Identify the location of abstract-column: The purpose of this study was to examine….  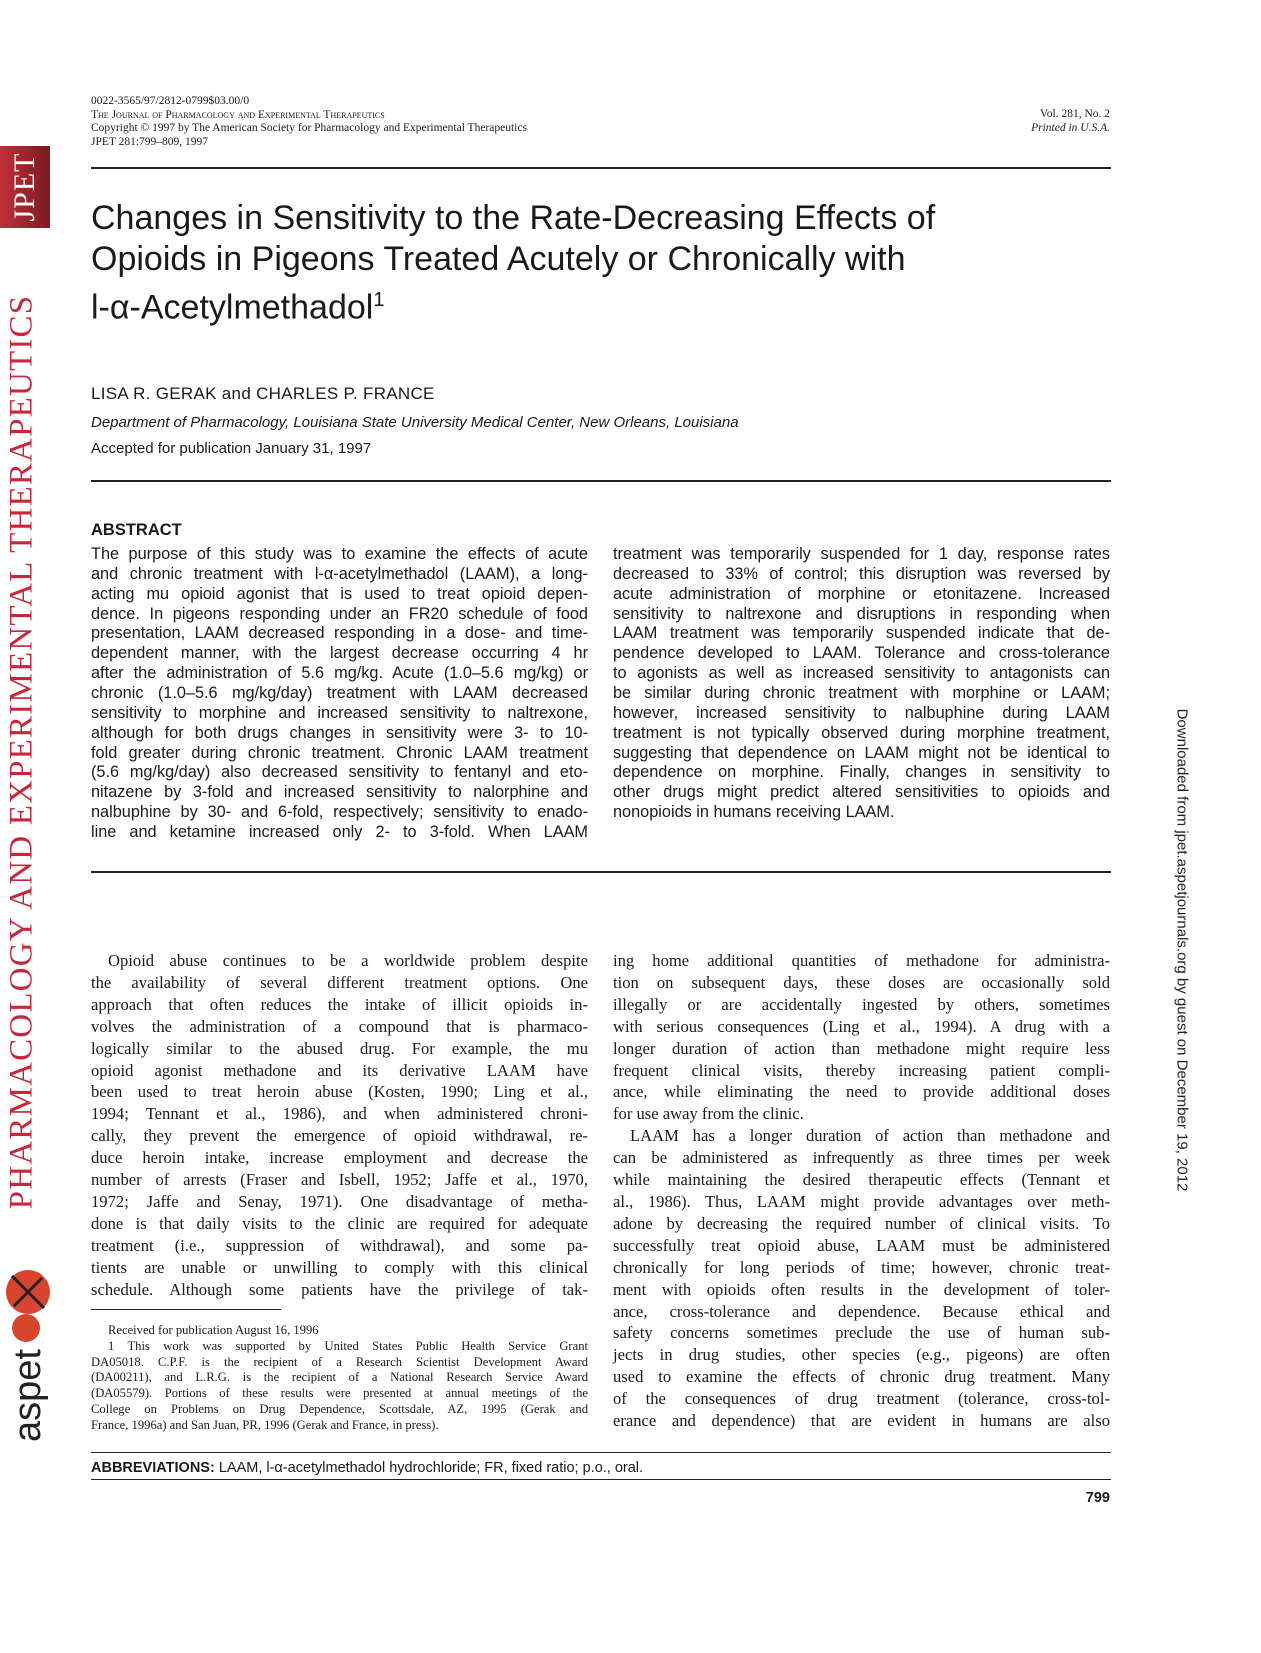
(339, 694).